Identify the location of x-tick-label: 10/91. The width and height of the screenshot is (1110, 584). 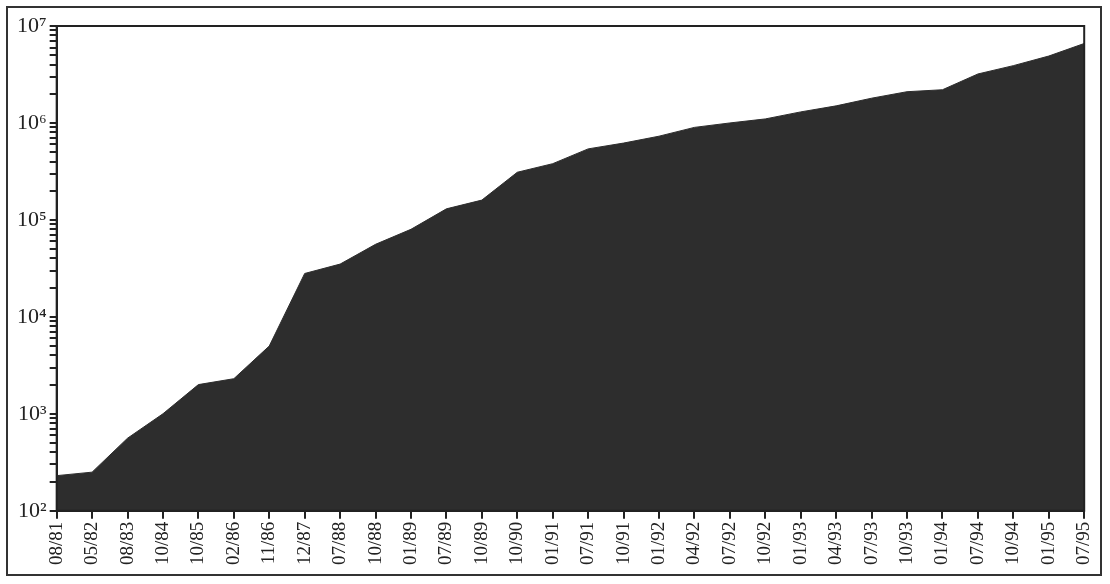
(622, 543).